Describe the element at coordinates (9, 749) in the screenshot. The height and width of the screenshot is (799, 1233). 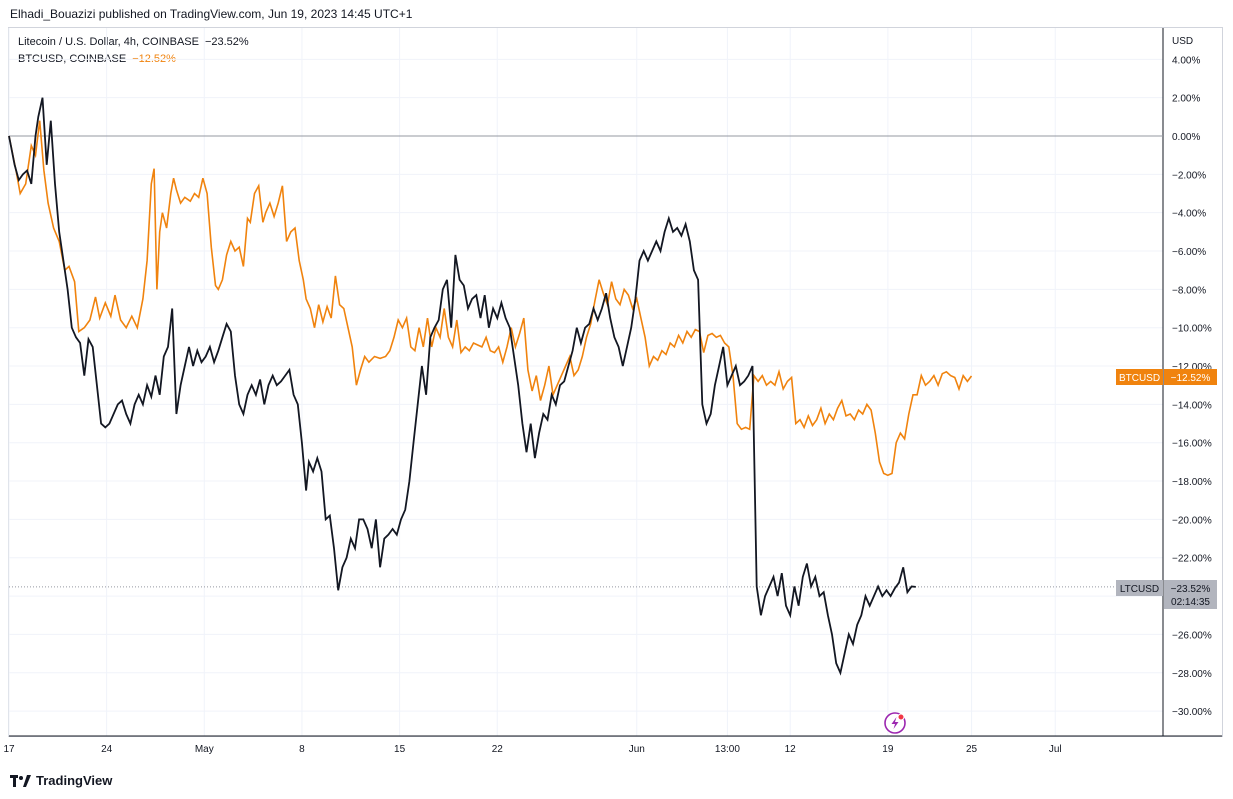
I see `x-tick-label: 17` at that location.